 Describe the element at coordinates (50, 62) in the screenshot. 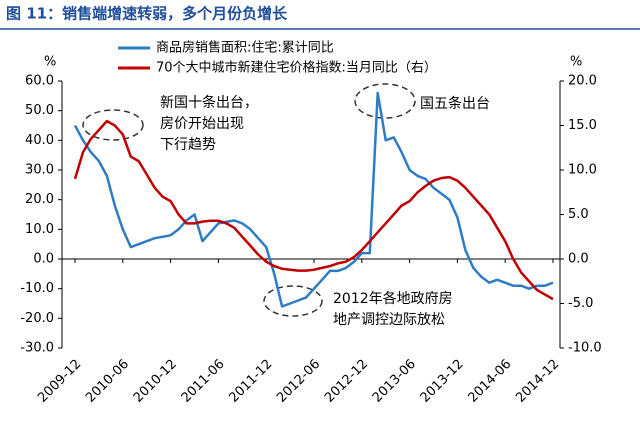

I see `y-axis-label: %` at that location.